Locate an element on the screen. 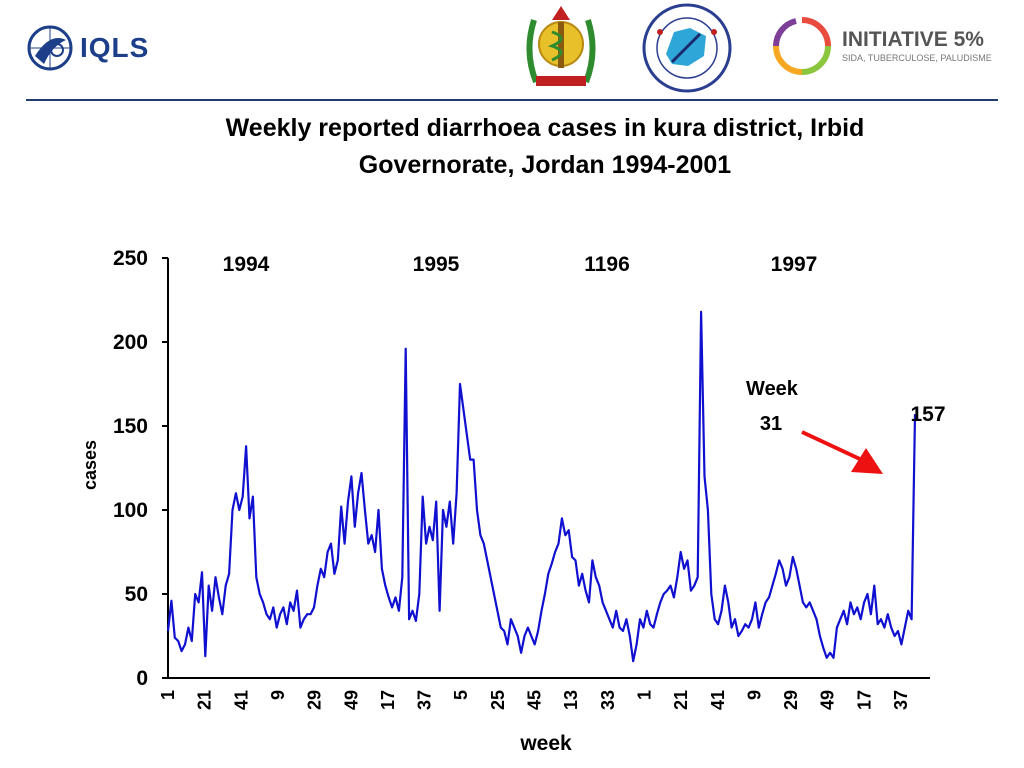  x-tick-label: 5 is located at coordinates (461, 695).